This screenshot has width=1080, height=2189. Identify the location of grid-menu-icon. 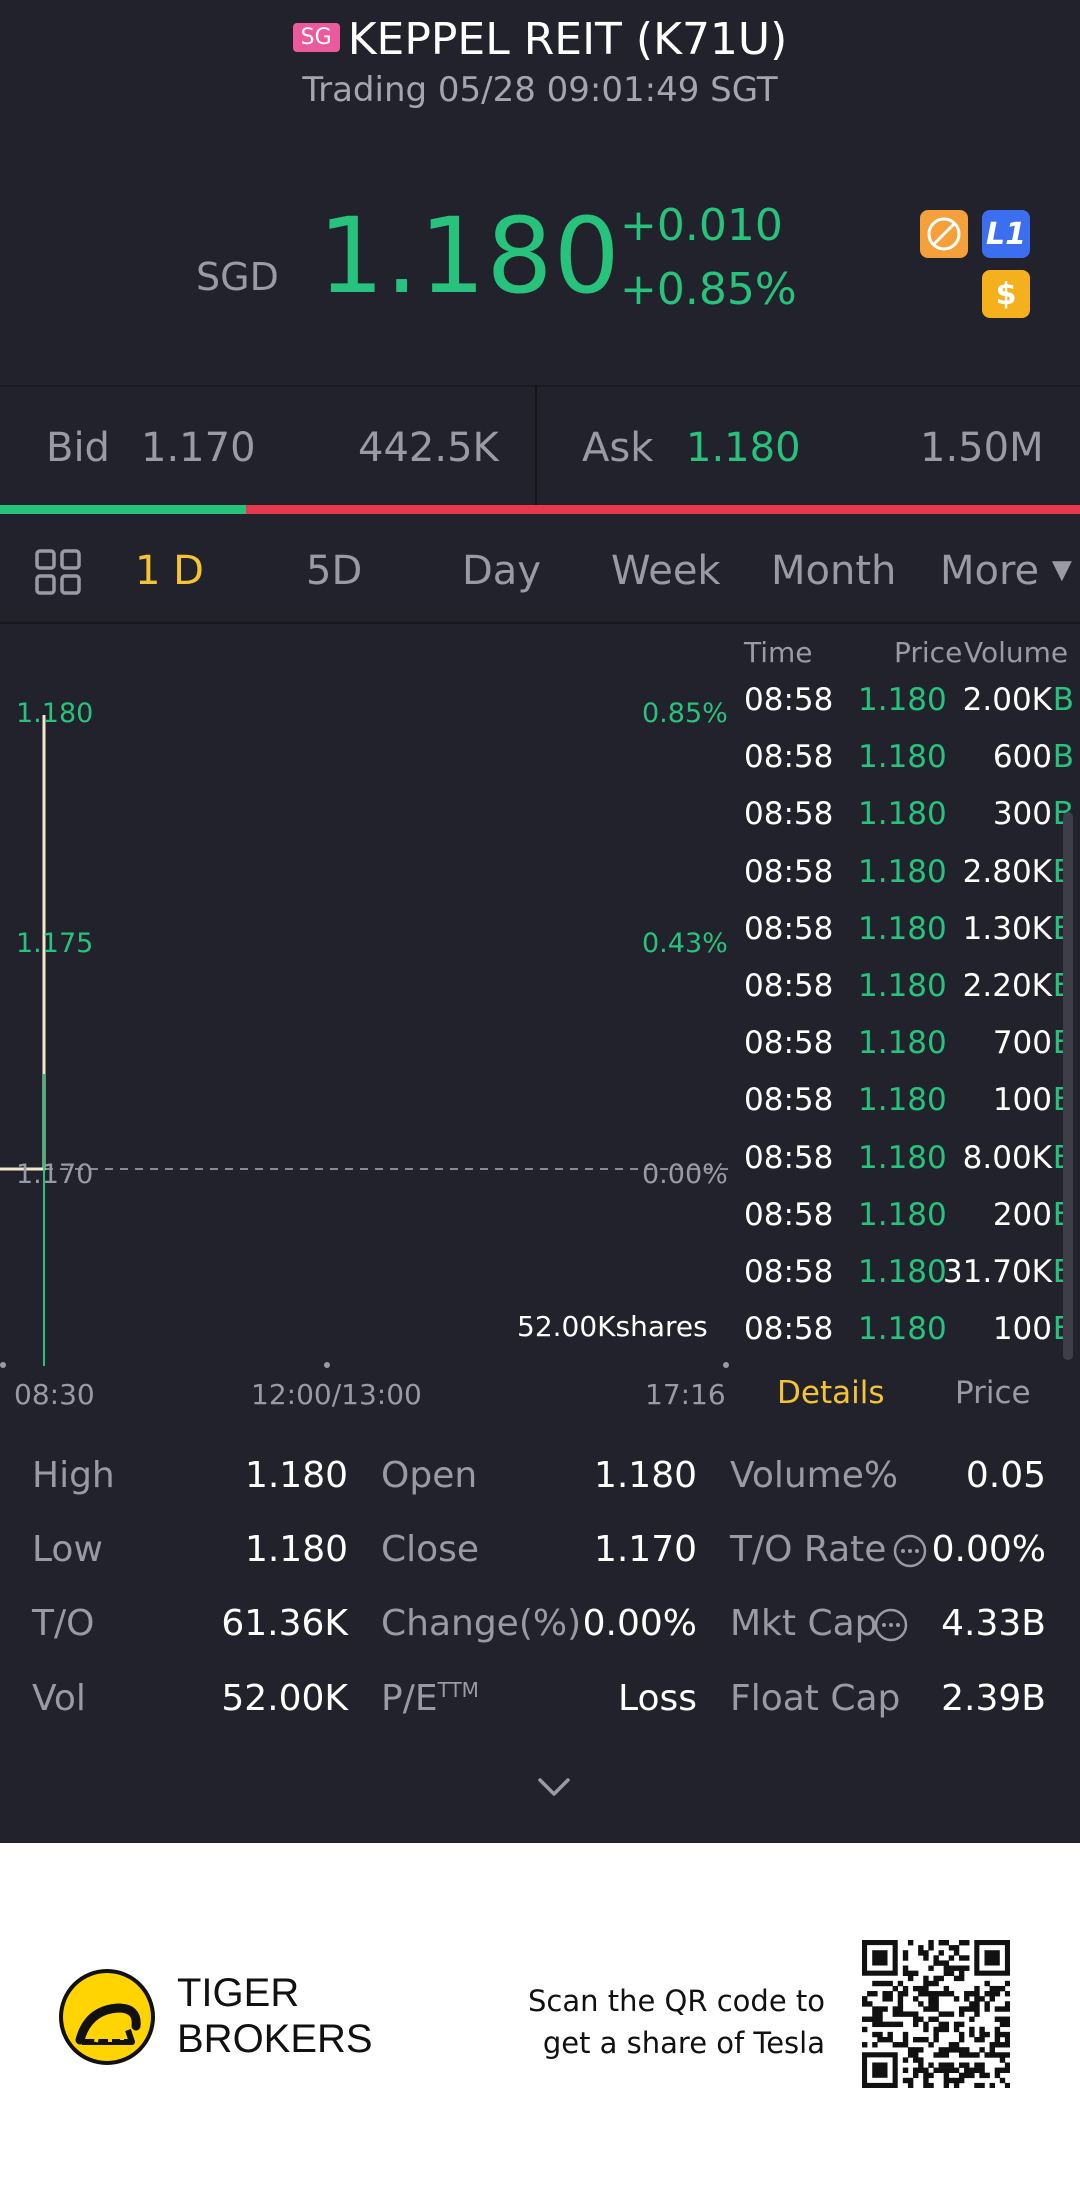
(58, 574).